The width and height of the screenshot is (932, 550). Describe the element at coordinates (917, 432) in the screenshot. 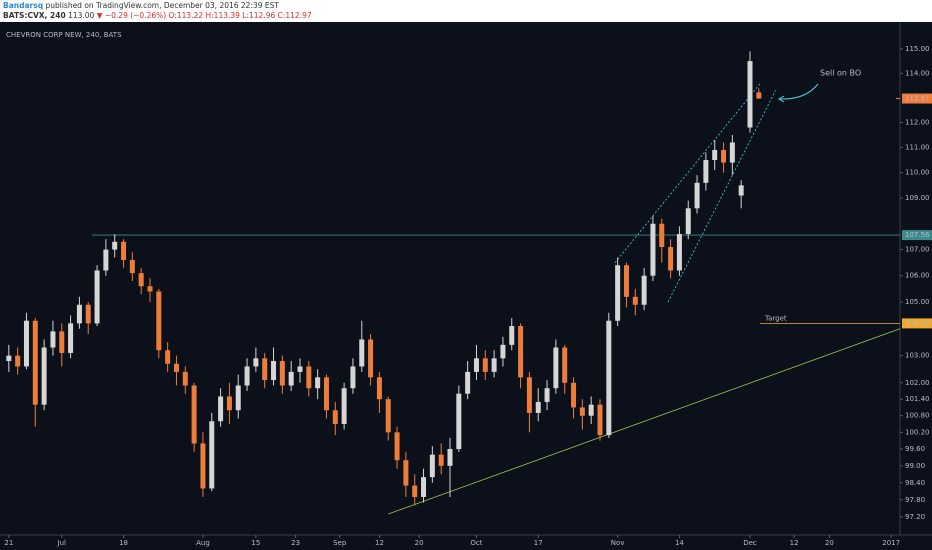

I see `y-tick-label: 100.20` at that location.